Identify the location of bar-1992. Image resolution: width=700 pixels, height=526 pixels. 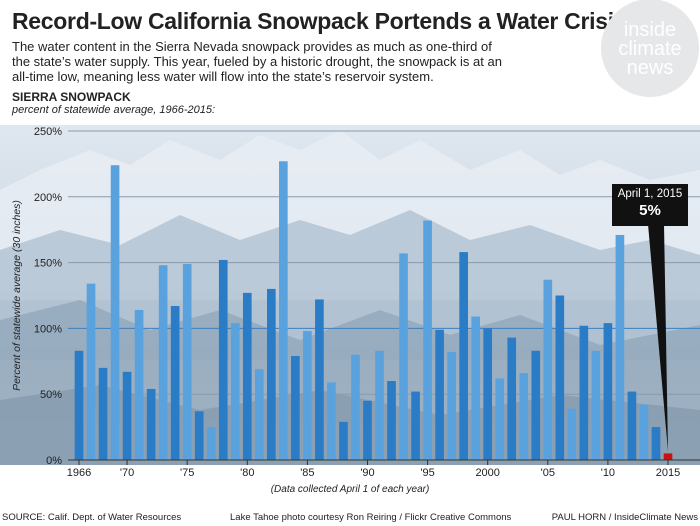
(391, 420).